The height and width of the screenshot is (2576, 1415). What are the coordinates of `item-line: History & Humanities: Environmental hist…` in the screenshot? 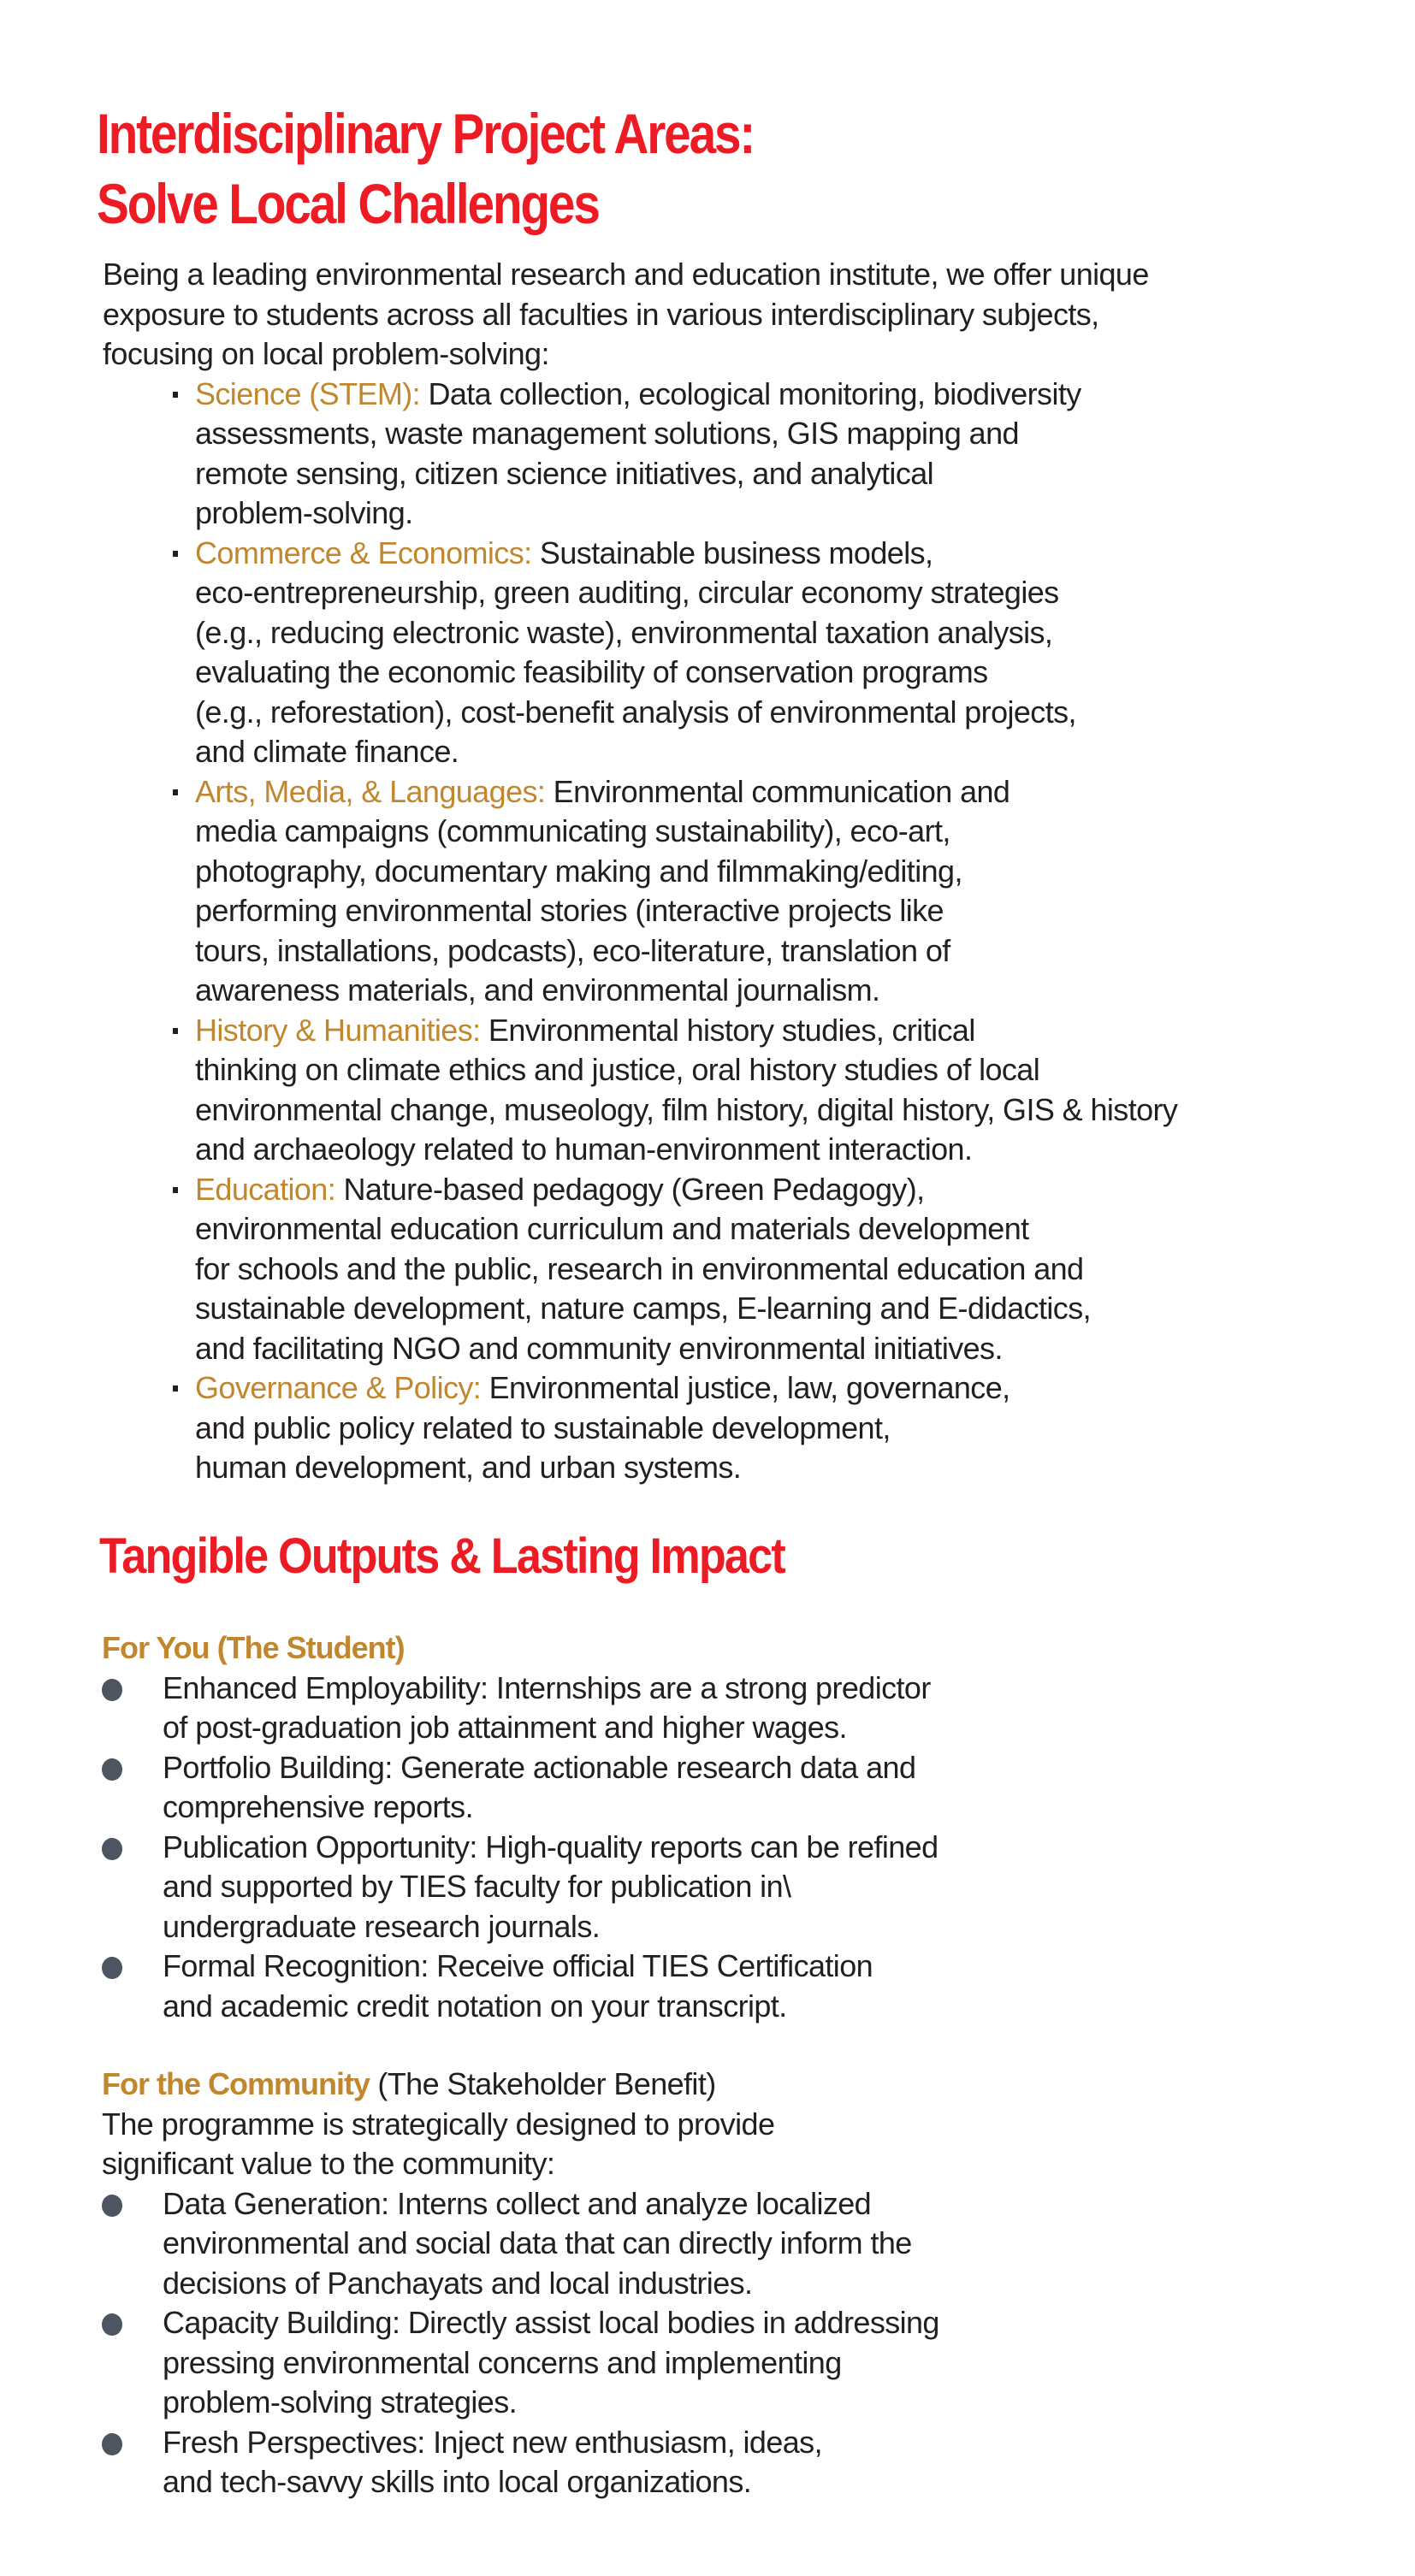 It's located at (686, 1031).